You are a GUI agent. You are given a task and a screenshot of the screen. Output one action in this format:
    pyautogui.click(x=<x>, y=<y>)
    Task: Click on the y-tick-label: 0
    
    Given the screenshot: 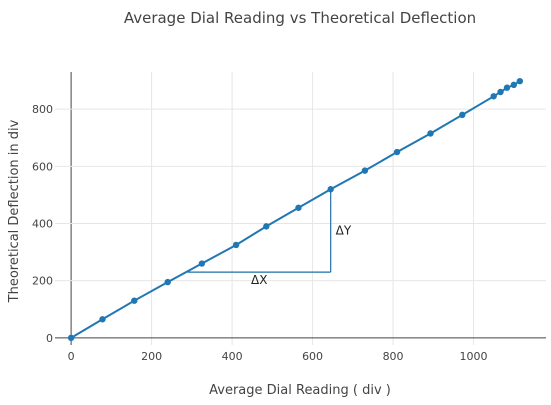 What is the action you would take?
    pyautogui.click(x=49, y=338)
    